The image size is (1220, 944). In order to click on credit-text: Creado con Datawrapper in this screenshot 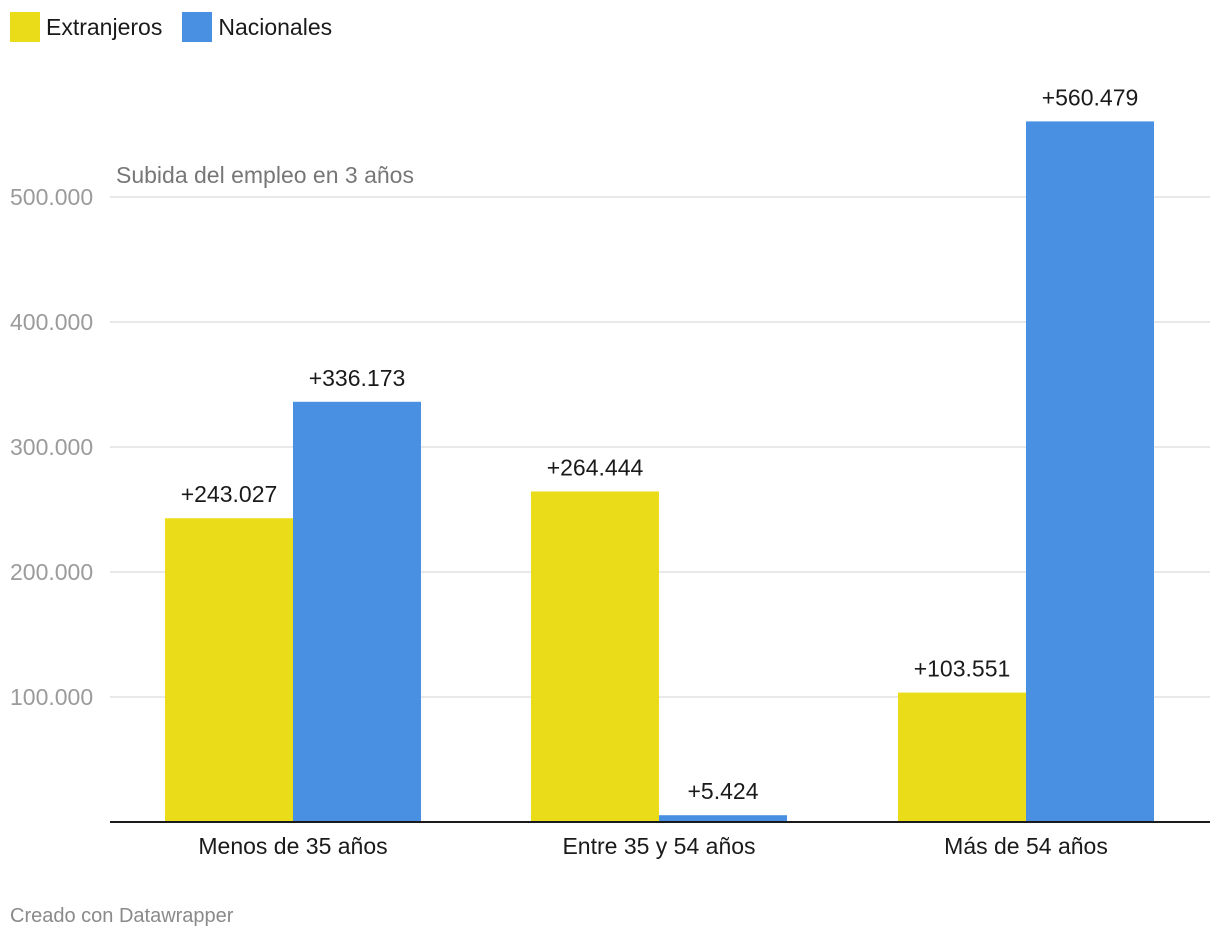, I will do `click(122, 916)`.